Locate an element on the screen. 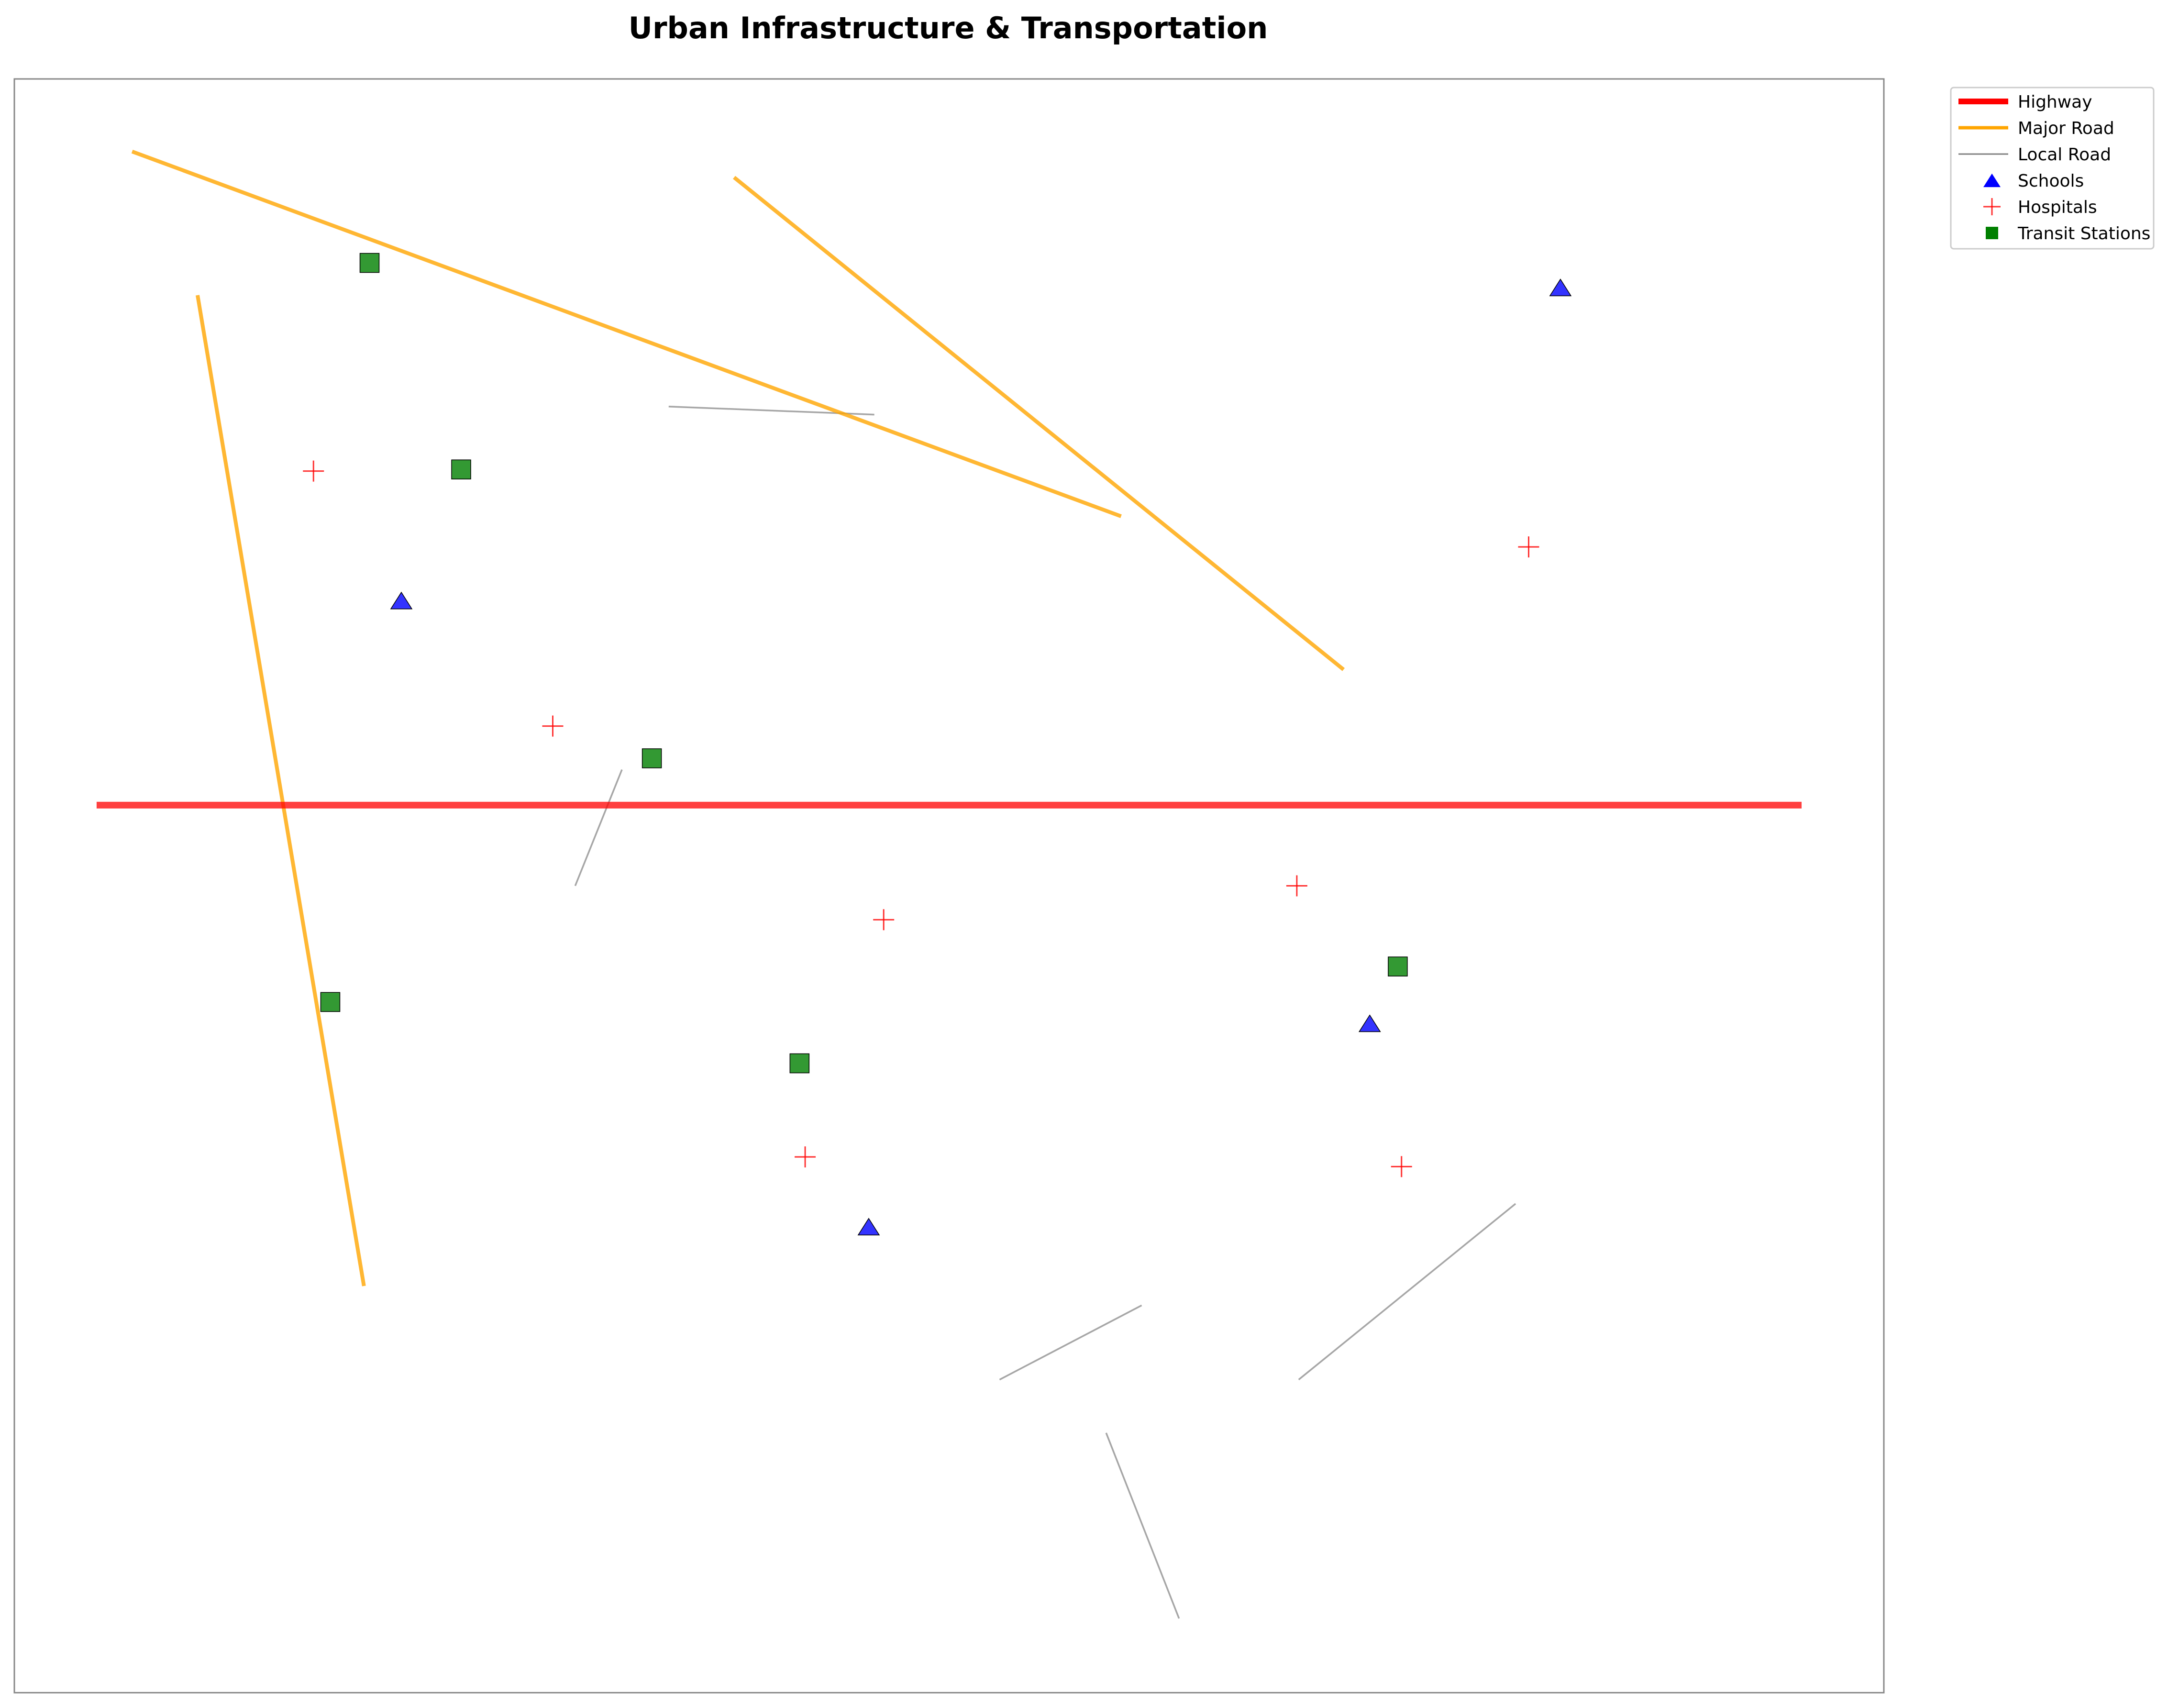  legend-label-highway: Highway is located at coordinates (2055, 102).